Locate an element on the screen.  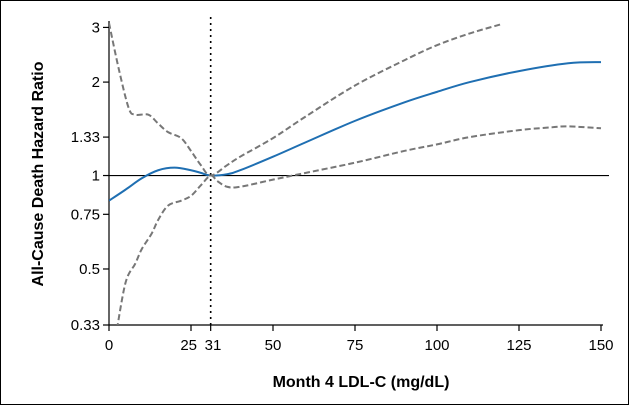
y-axis-title: All-Cause Death Hazard Ratio is located at coordinates (38, 173).